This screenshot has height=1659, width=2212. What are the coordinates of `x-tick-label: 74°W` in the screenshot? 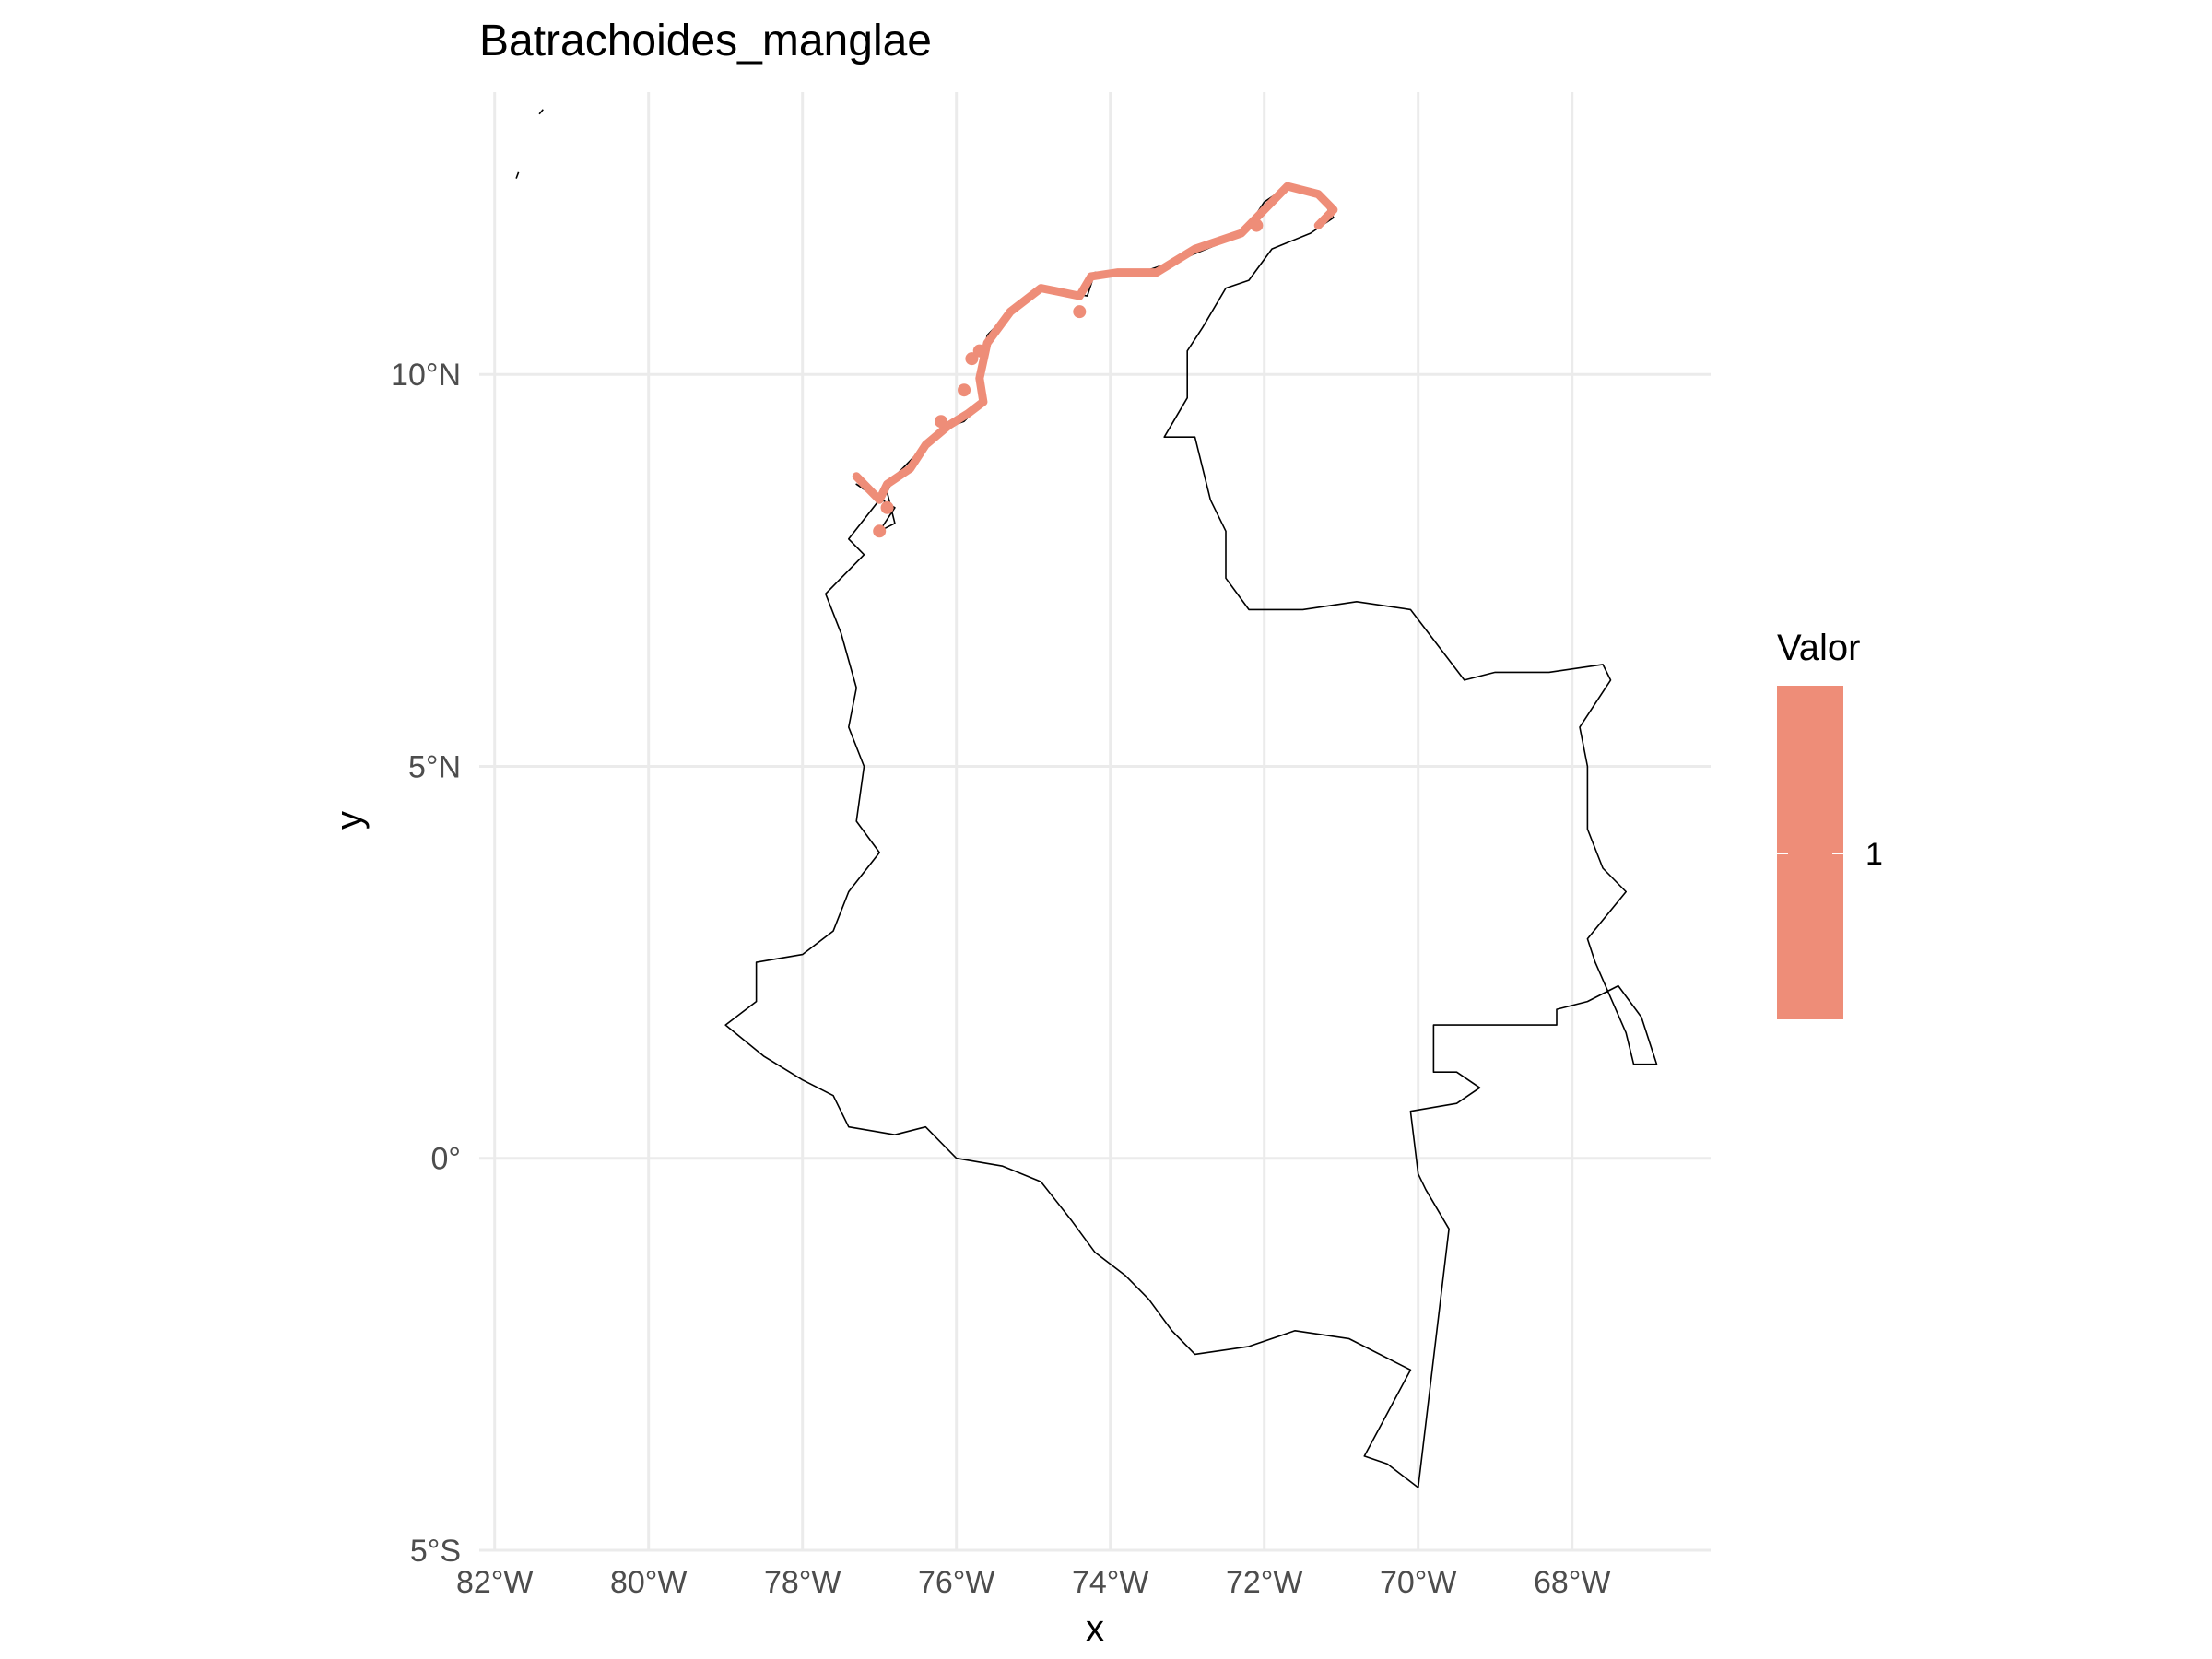 It's located at (1110, 1582).